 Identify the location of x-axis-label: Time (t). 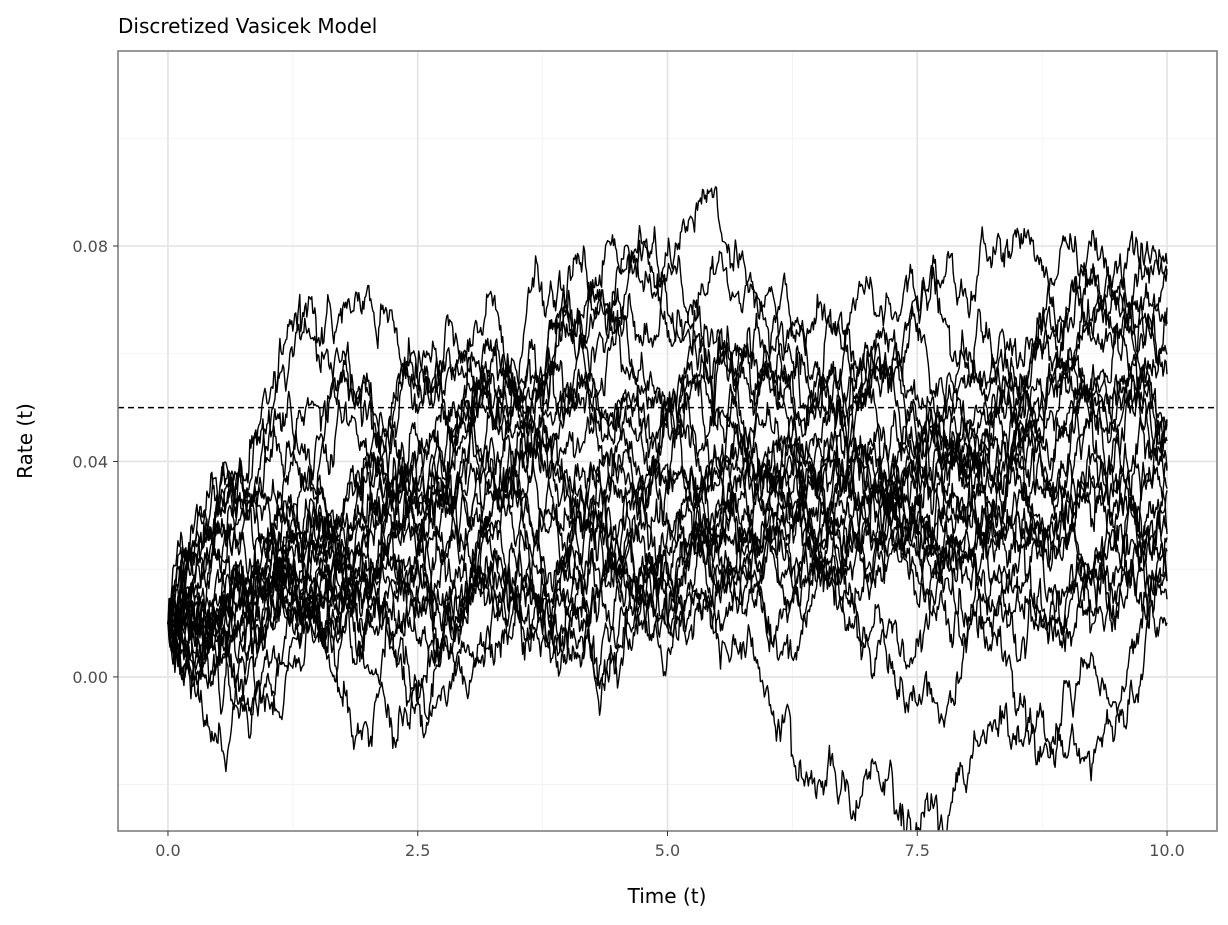
(667, 896).